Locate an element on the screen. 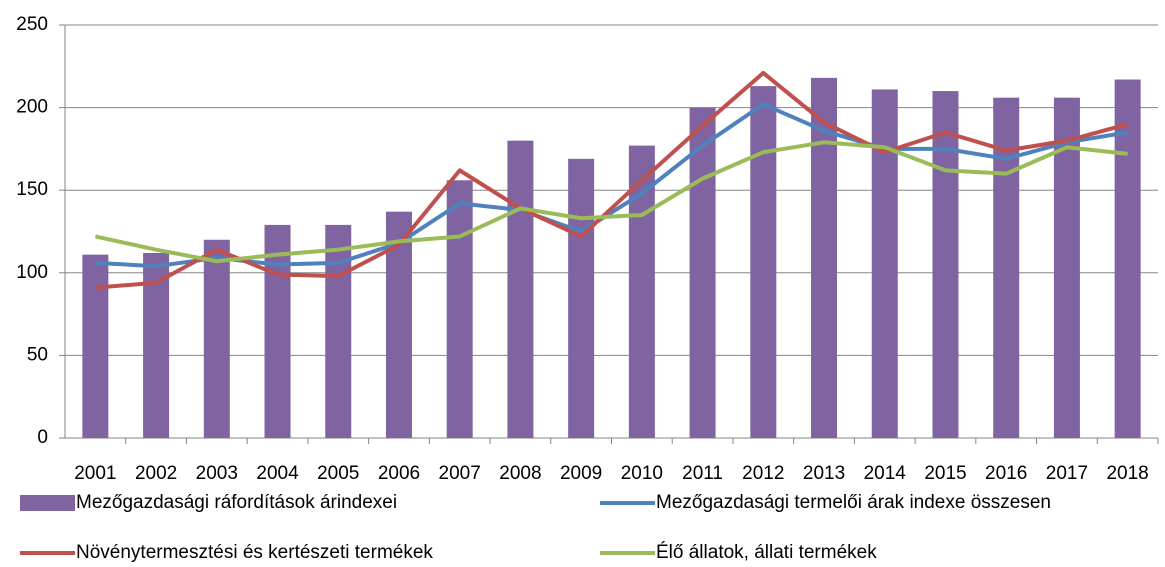  x-tick-label: 2003 is located at coordinates (217, 473).